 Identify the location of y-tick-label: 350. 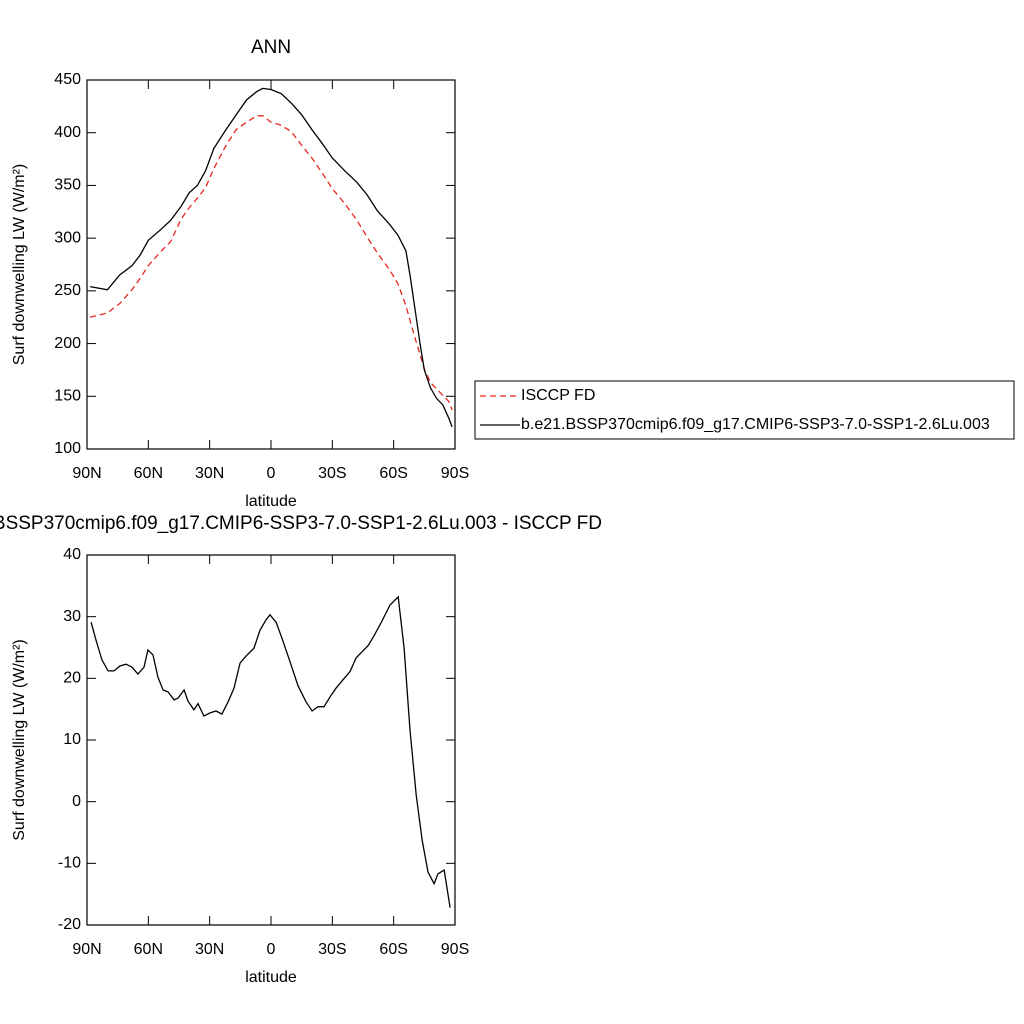
(67, 185).